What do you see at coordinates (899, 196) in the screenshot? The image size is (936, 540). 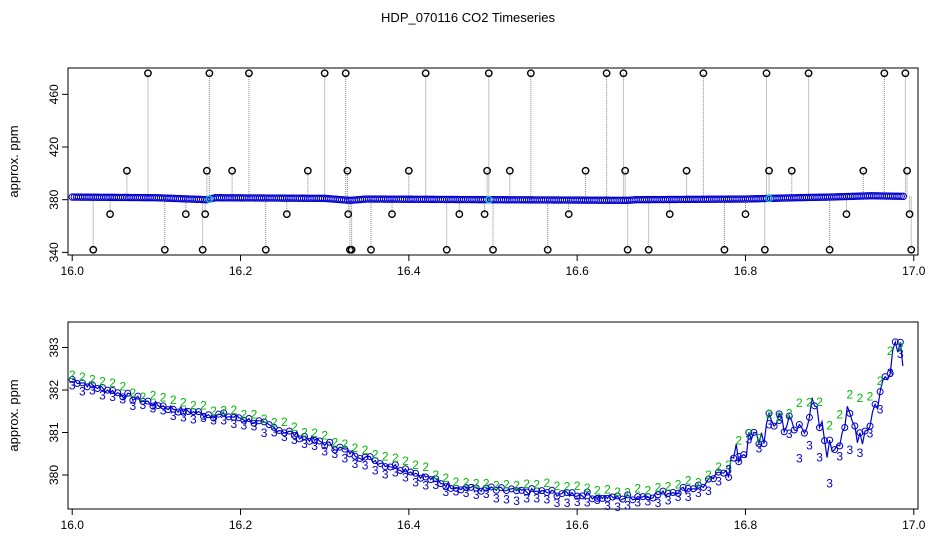 I see `baseline-point` at bounding box center [899, 196].